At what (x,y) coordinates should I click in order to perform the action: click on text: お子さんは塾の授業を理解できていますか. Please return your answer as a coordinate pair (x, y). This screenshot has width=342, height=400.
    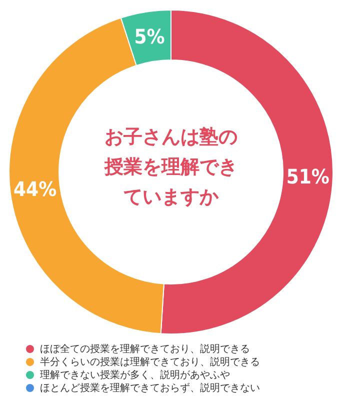
    Looking at the image, I should click on (171, 167).